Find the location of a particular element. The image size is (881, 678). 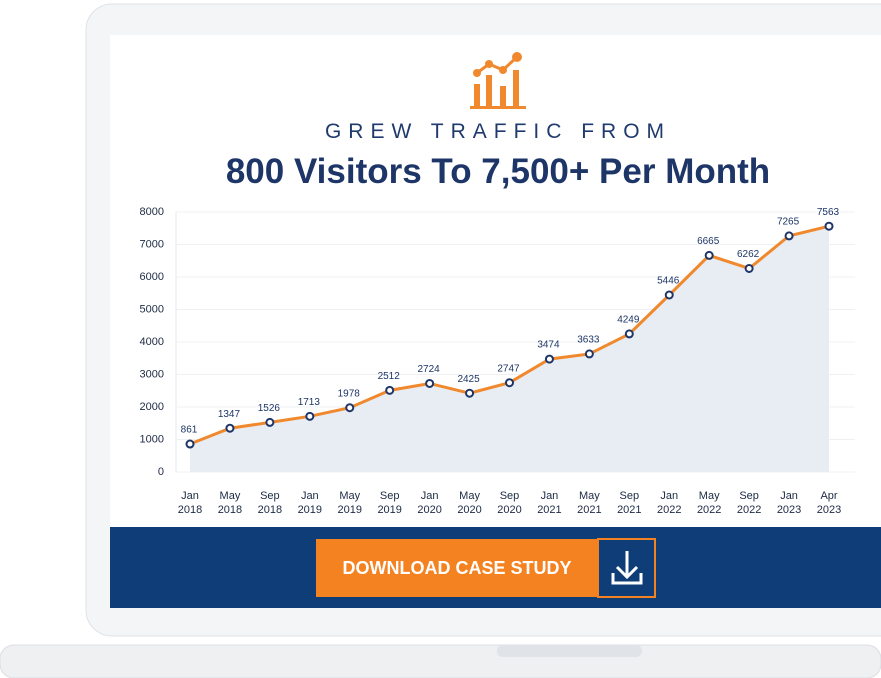

x-tick-label: Jan 2018 is located at coordinates (190, 503).